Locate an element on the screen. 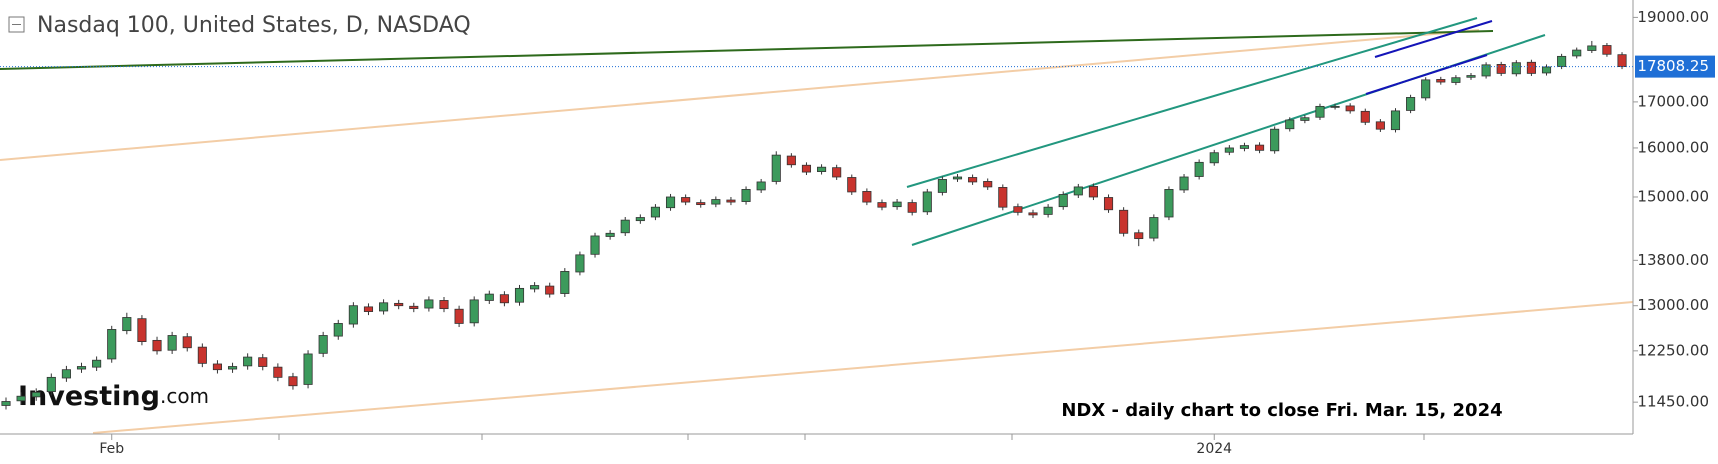  chart-title: Nasdaq 100, United States, D, NASDAQ is located at coordinates (254, 25).